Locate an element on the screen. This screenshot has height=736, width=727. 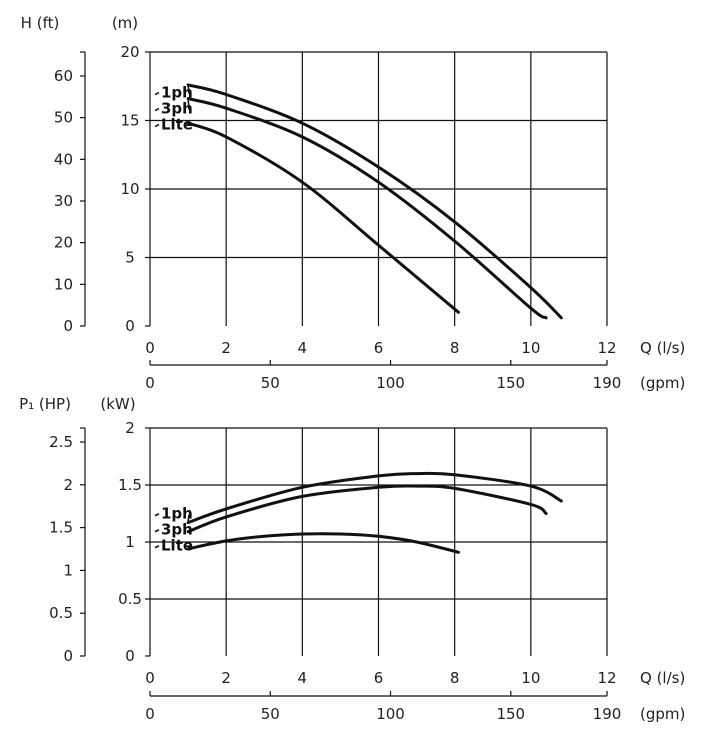
power-curves is located at coordinates (374, 512).